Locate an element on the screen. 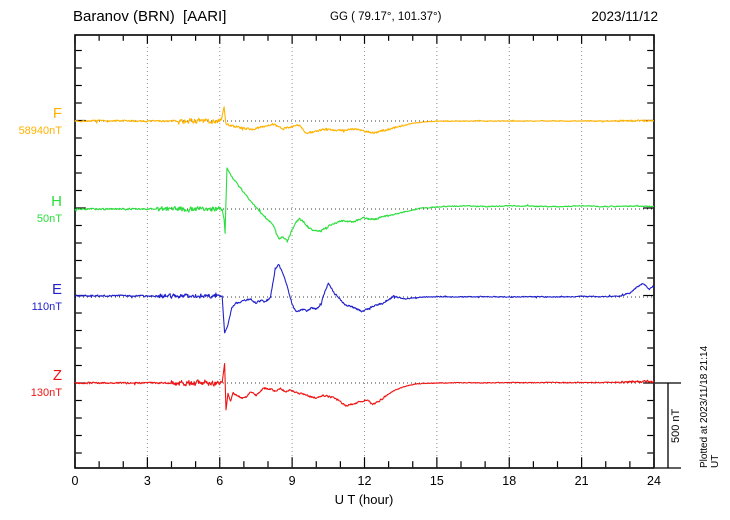 This screenshot has width=730, height=520. x-tick-label-6: 6 is located at coordinates (220, 481).